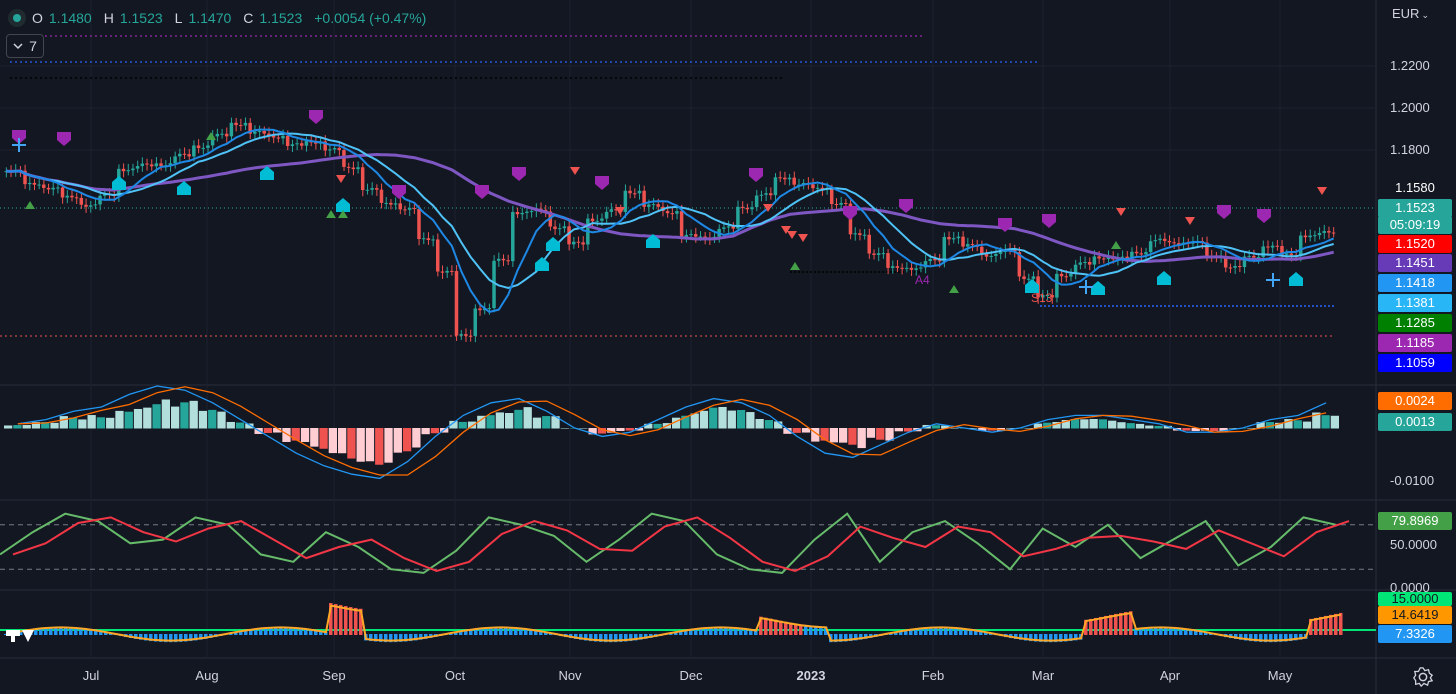  I want to click on open-value: 1.1480, so click(70, 18).